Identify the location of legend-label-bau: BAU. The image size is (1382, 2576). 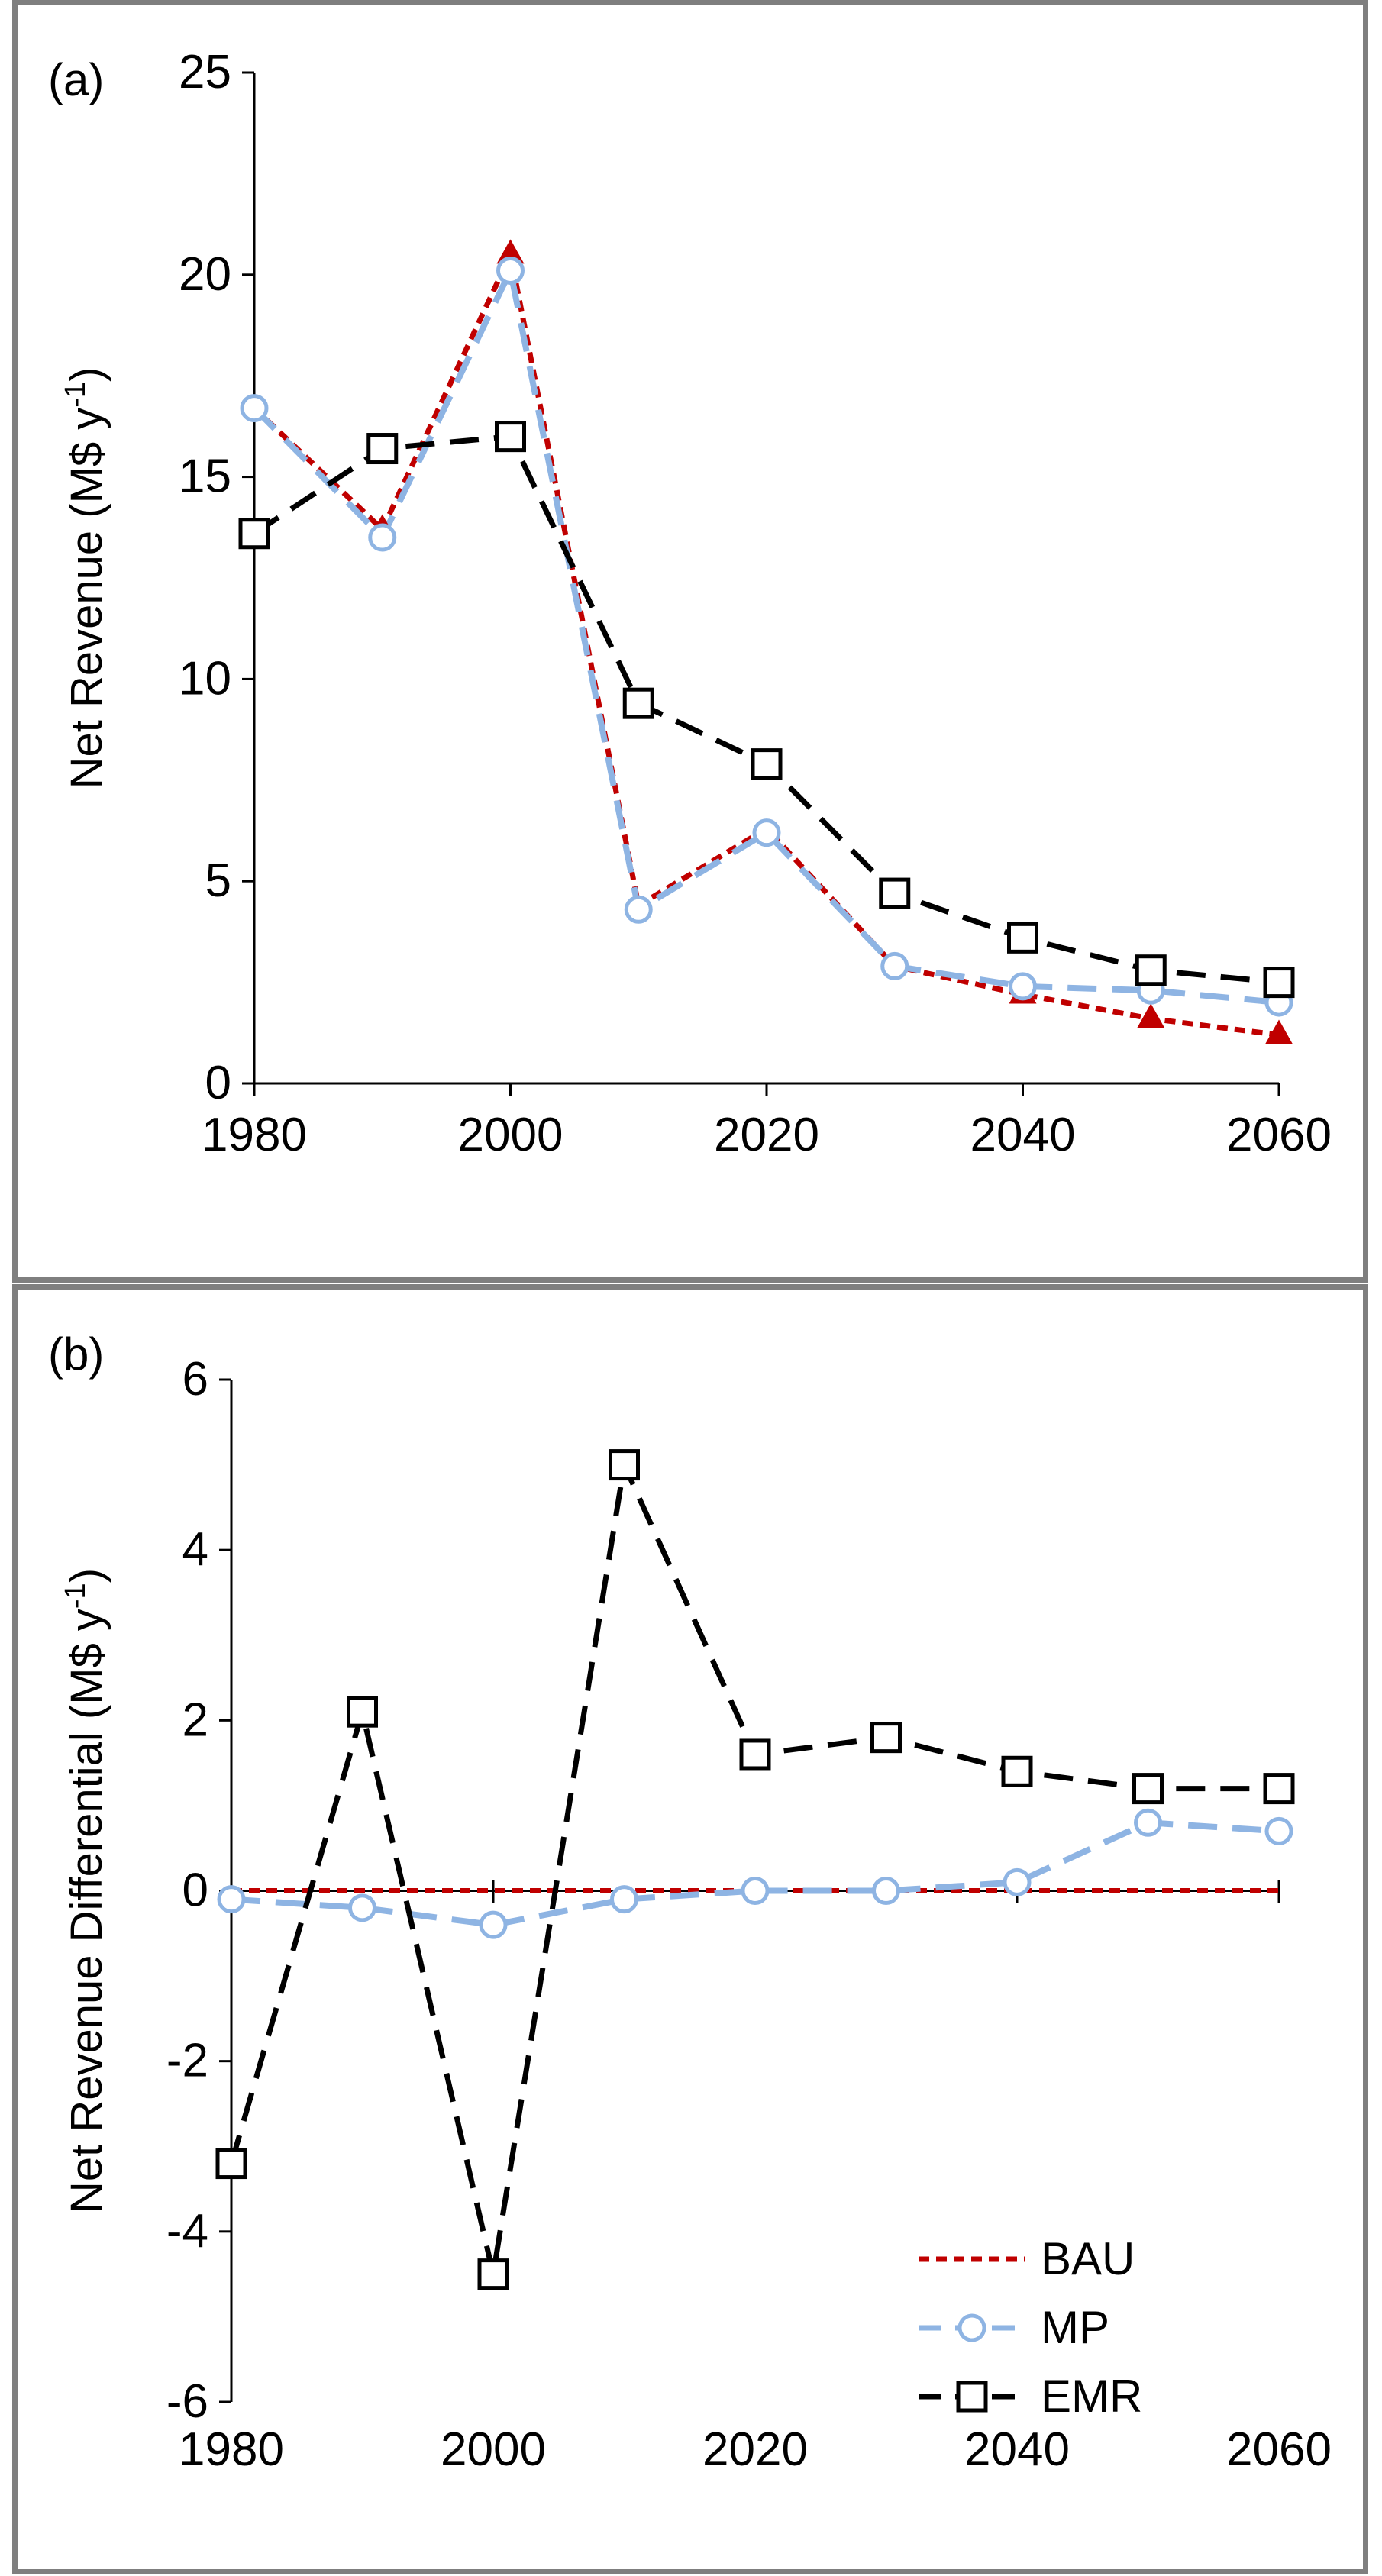
(1088, 2258).